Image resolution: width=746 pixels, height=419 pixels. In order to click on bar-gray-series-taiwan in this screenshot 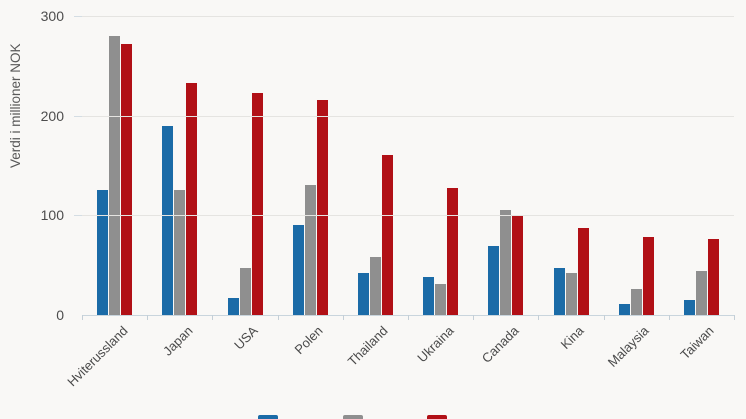, I will do `click(701, 293)`.